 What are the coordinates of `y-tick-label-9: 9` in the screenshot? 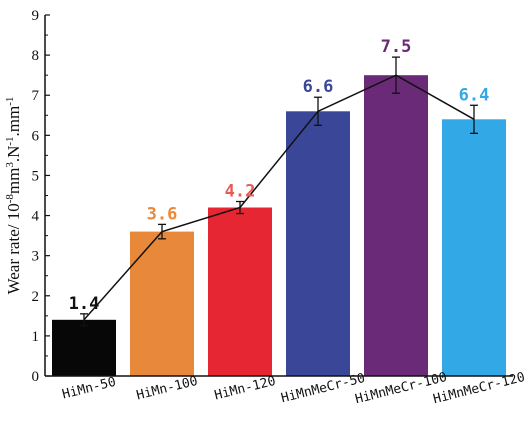 It's located at (36, 16).